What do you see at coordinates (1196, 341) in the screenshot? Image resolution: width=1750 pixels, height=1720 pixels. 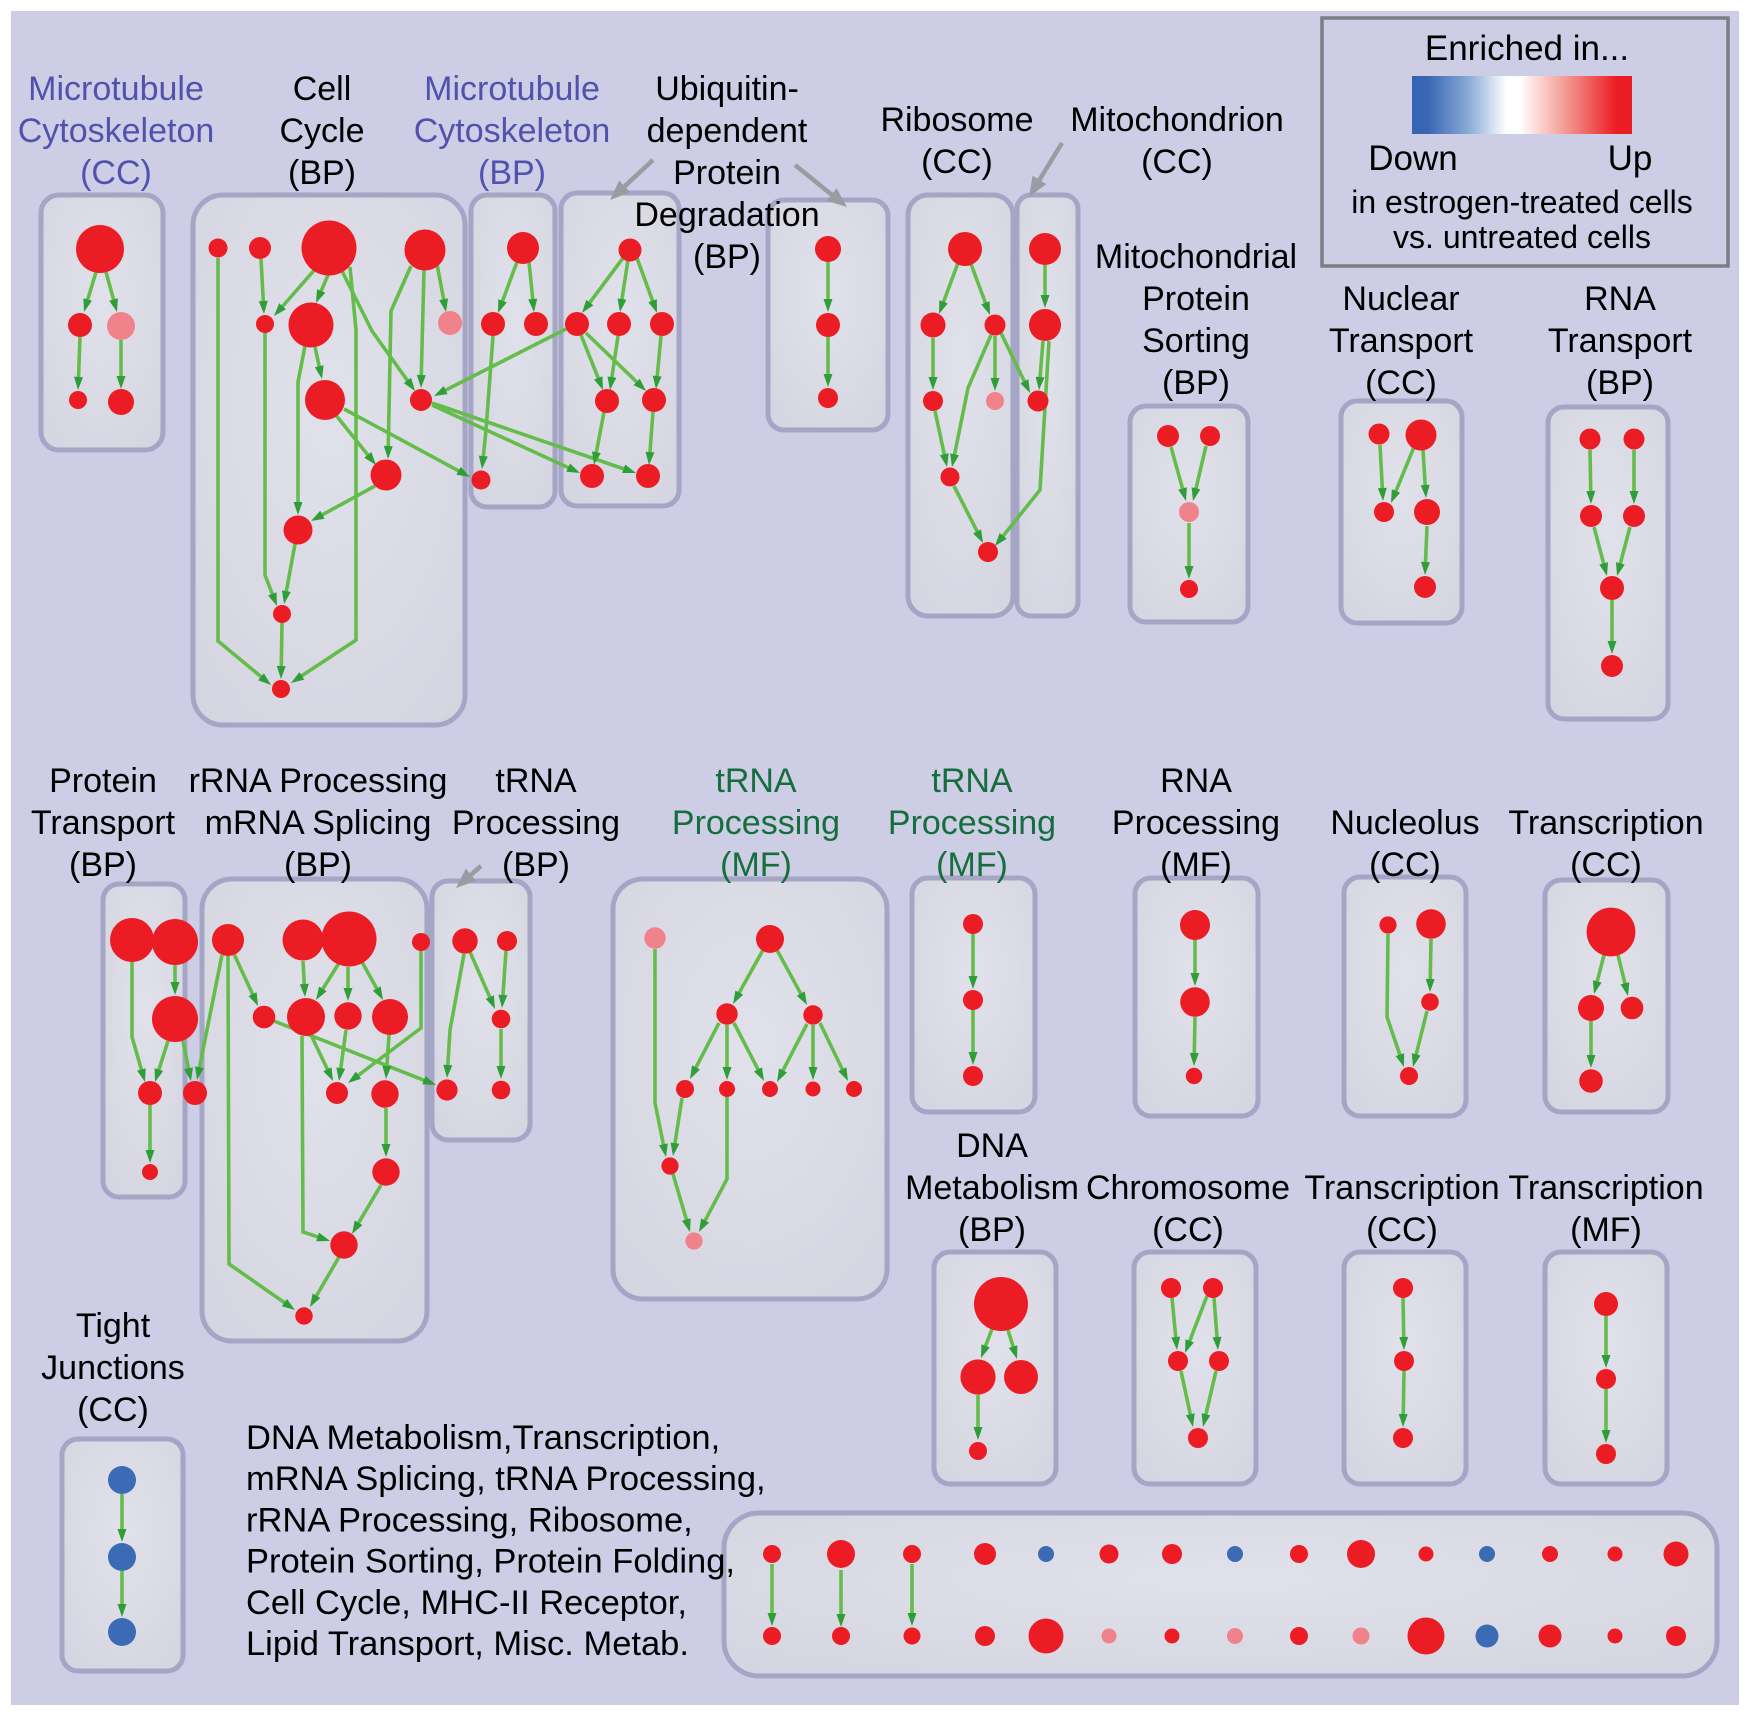 I see `svg-text: Sorting` at bounding box center [1196, 341].